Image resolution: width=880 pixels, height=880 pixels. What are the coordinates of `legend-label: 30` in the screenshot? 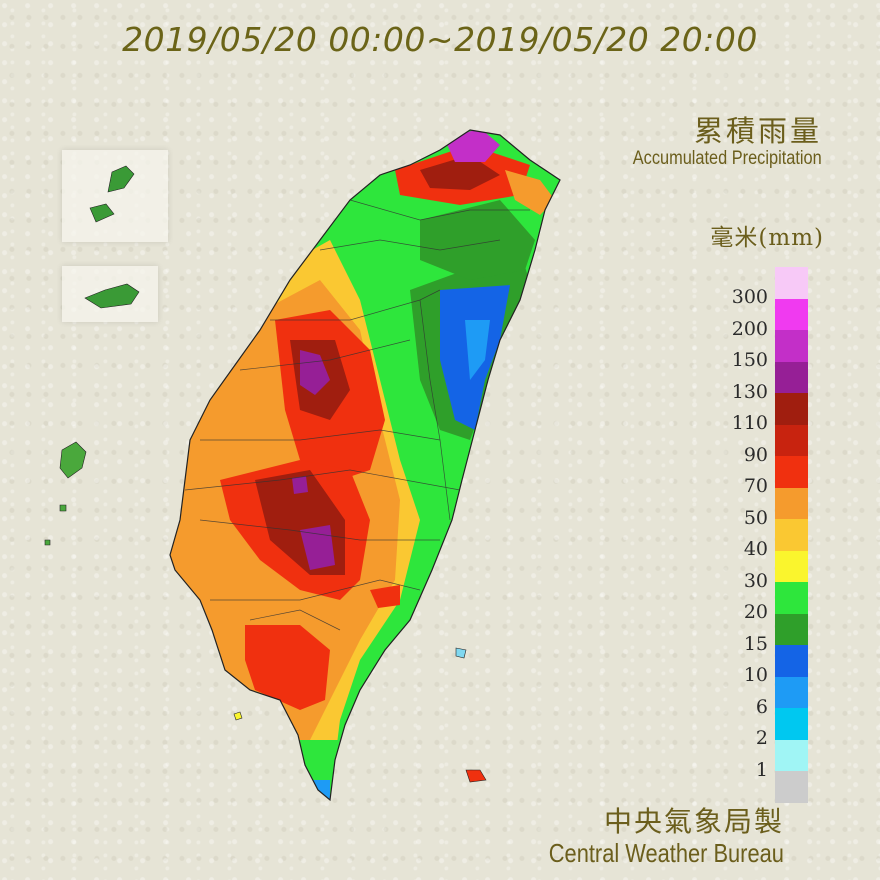 It's located at (755, 580).